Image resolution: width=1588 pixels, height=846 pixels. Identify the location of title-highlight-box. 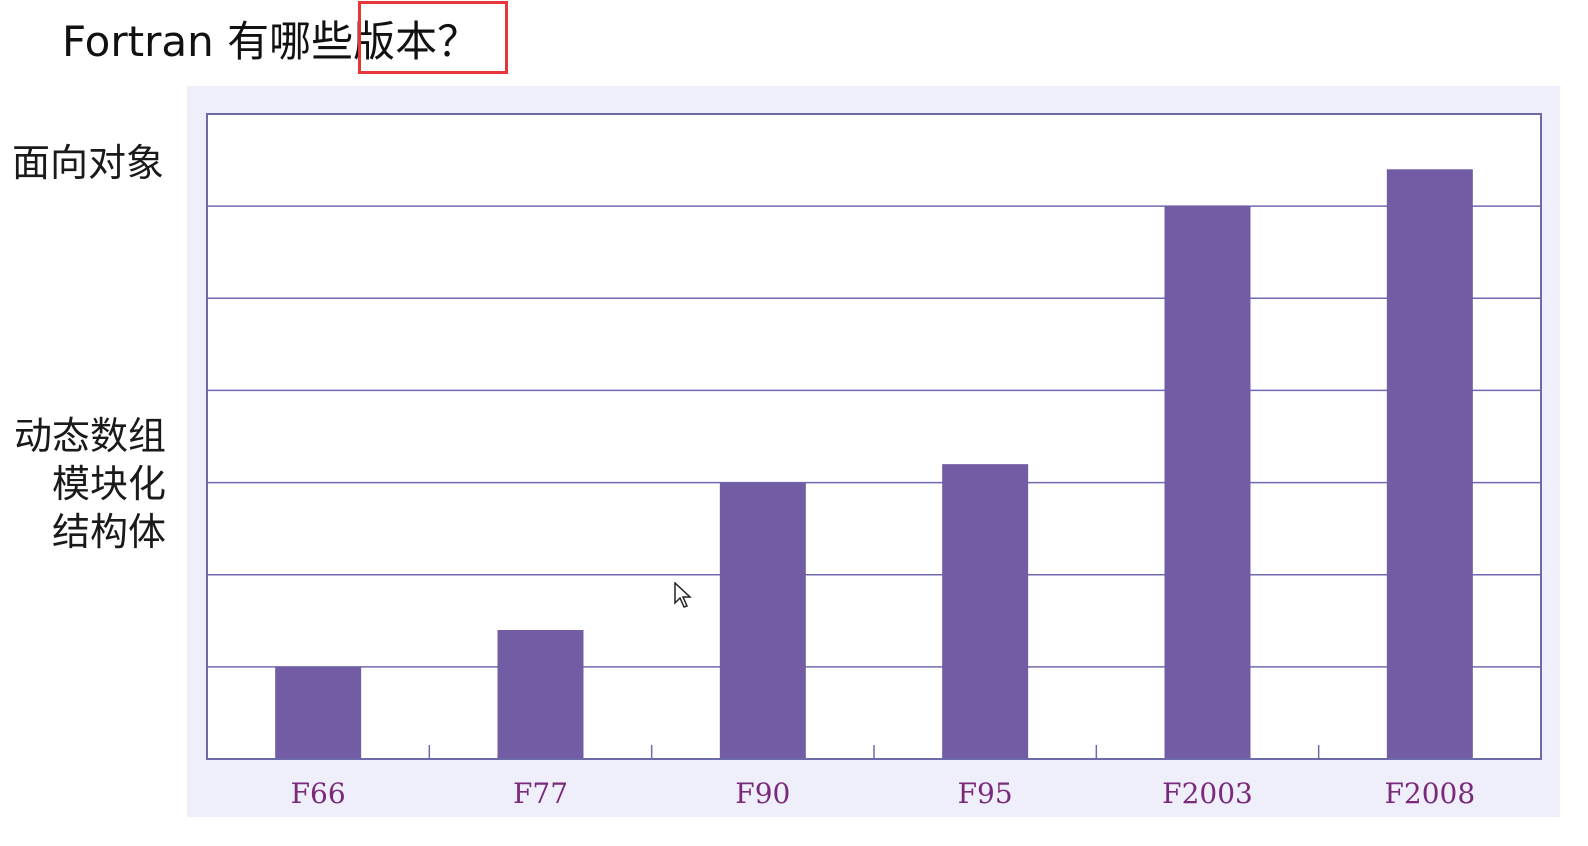
(433, 37).